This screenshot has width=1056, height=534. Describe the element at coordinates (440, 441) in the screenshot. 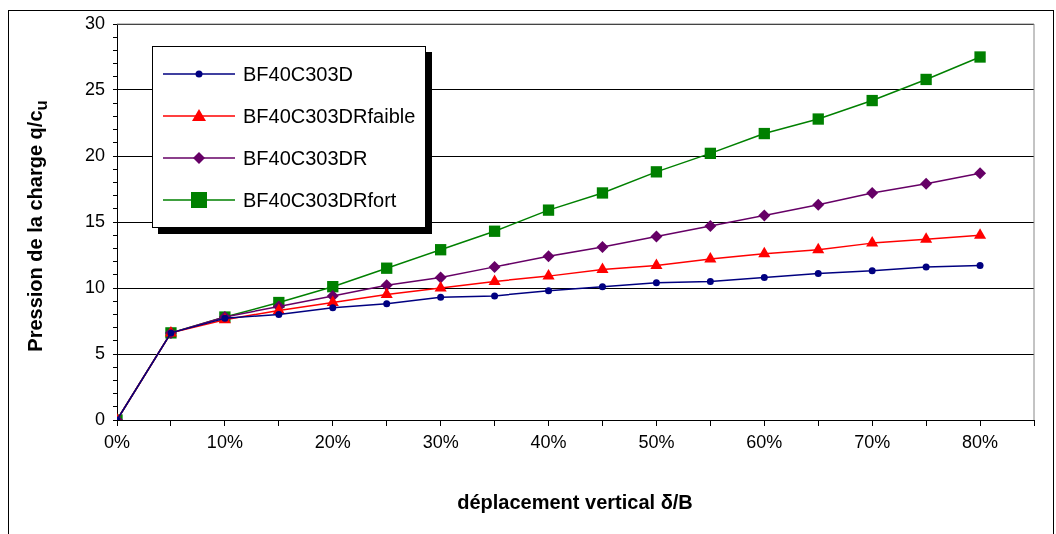

I see `x-tick-label: 30%` at that location.